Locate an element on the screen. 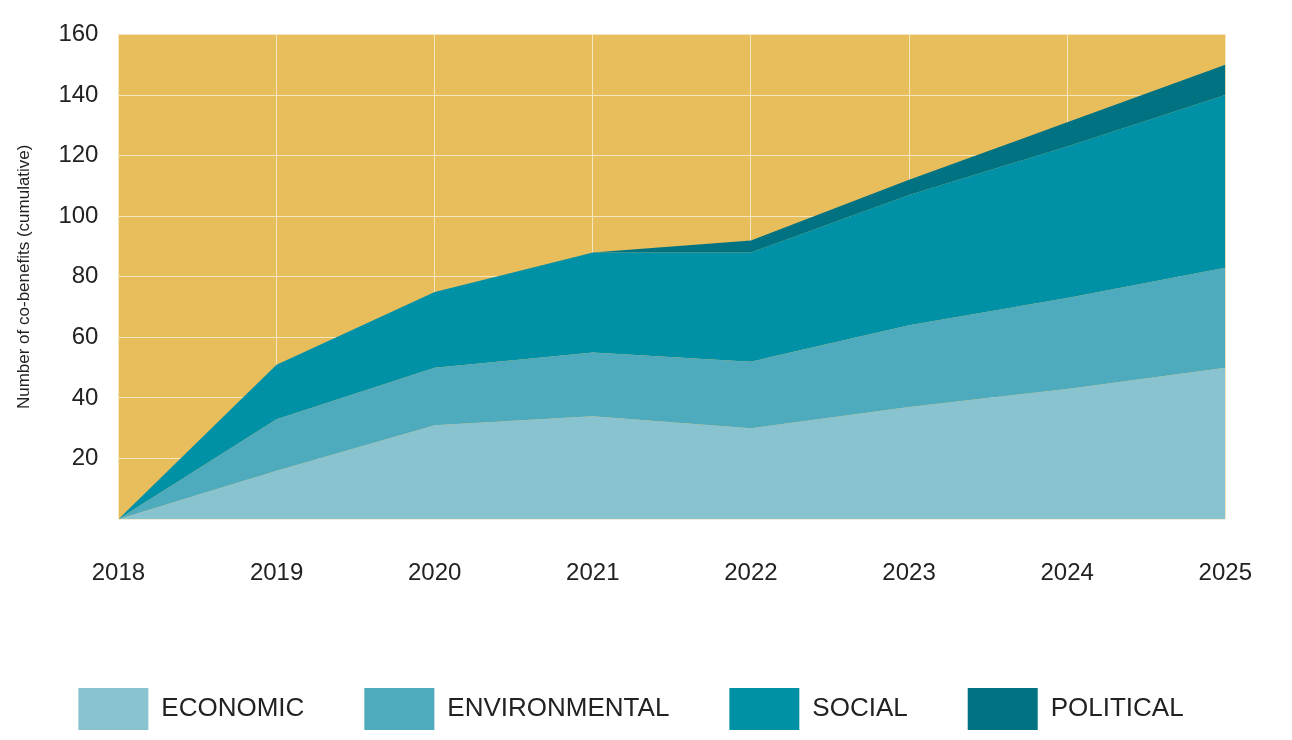 Image resolution: width=1292 pixels, height=740 pixels. y-tick-label: 160 is located at coordinates (78, 33).